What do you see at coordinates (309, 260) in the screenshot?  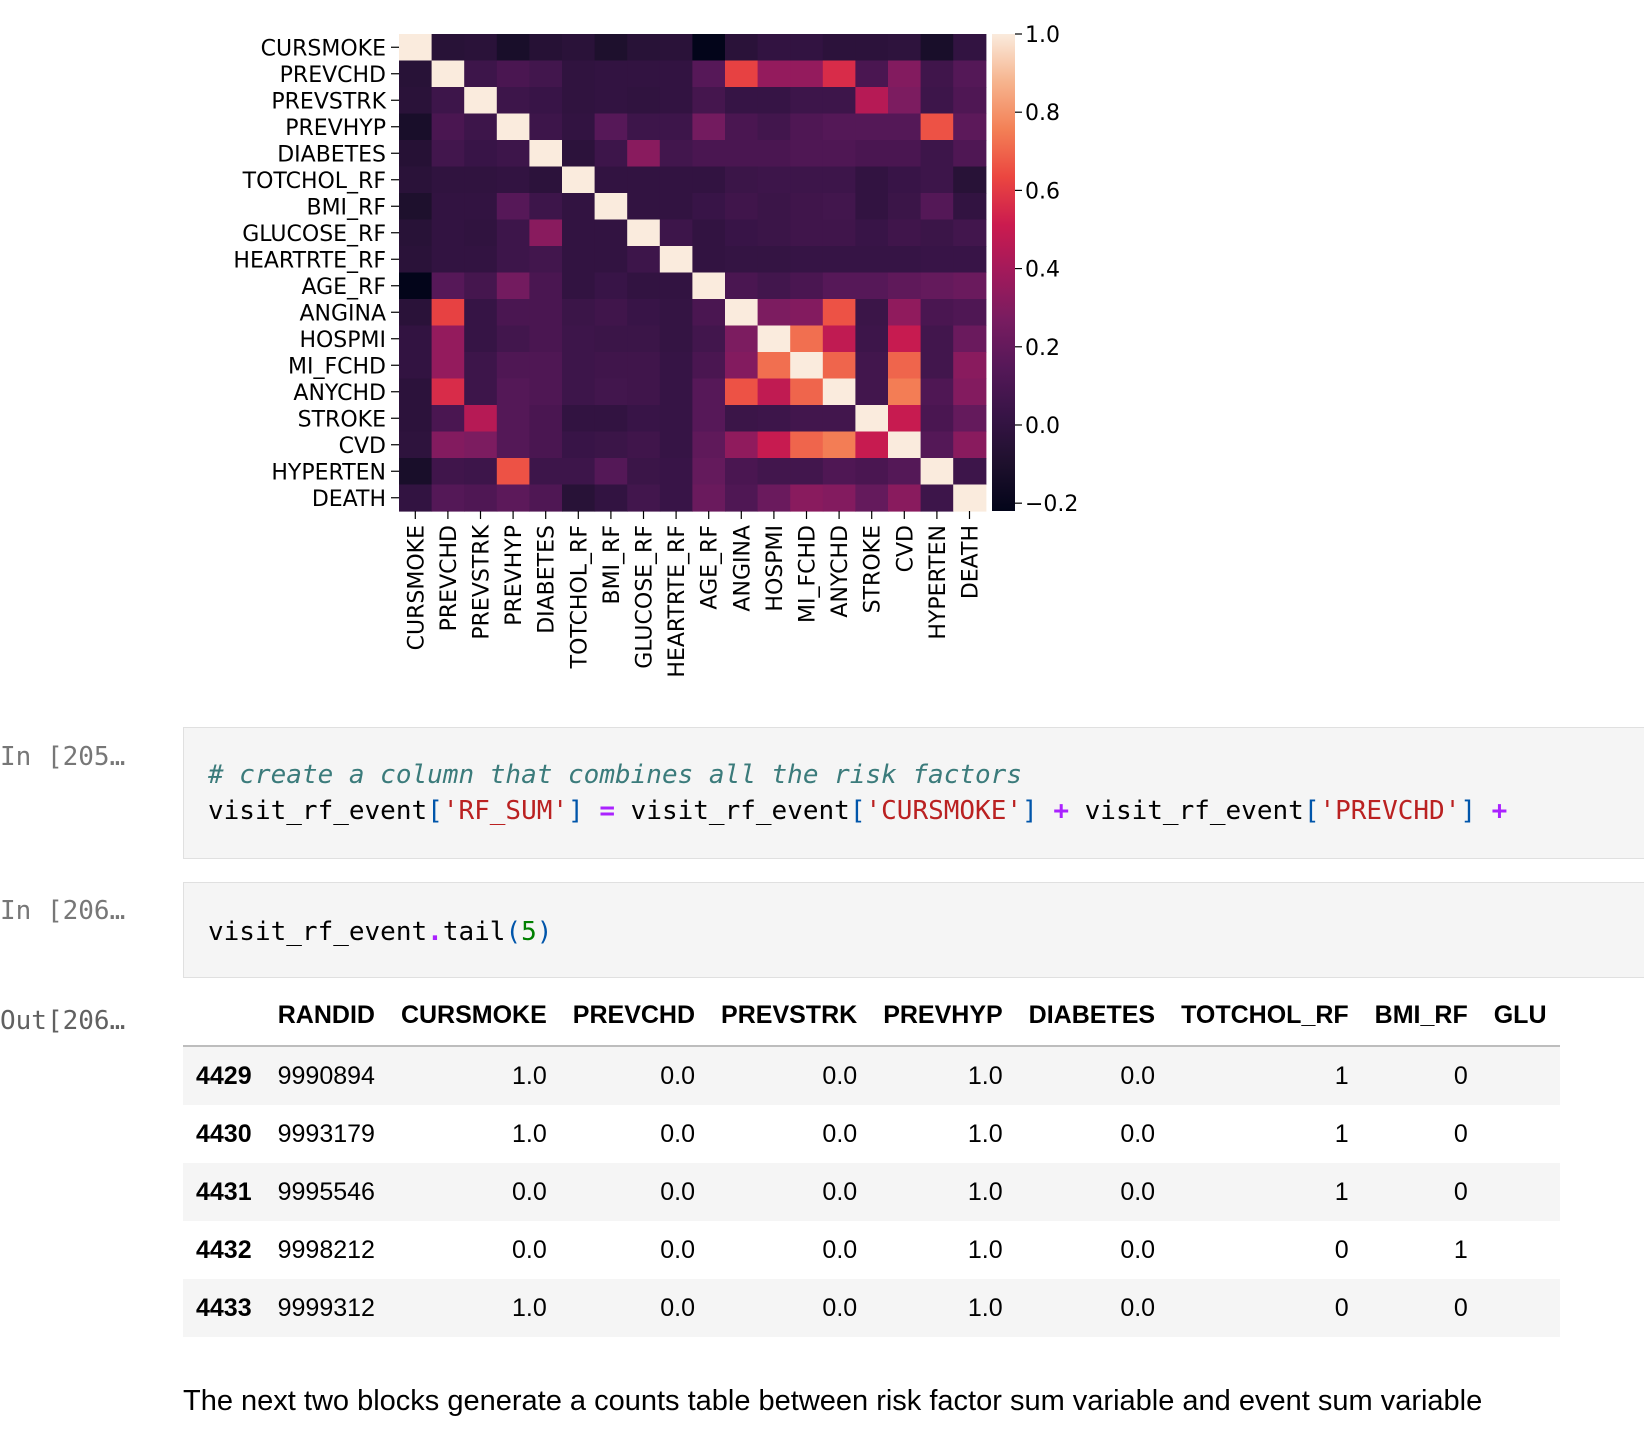 I see `y-tick-label: HEARTRTE_RF` at bounding box center [309, 260].